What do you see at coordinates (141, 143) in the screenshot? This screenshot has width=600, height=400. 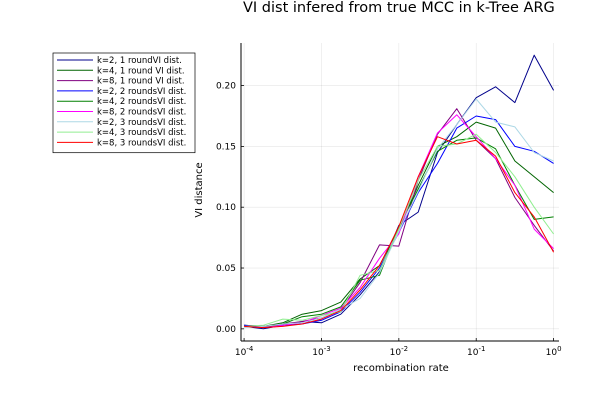 I see `legend-label: k=8, 3 roundsVI dist.` at bounding box center [141, 143].